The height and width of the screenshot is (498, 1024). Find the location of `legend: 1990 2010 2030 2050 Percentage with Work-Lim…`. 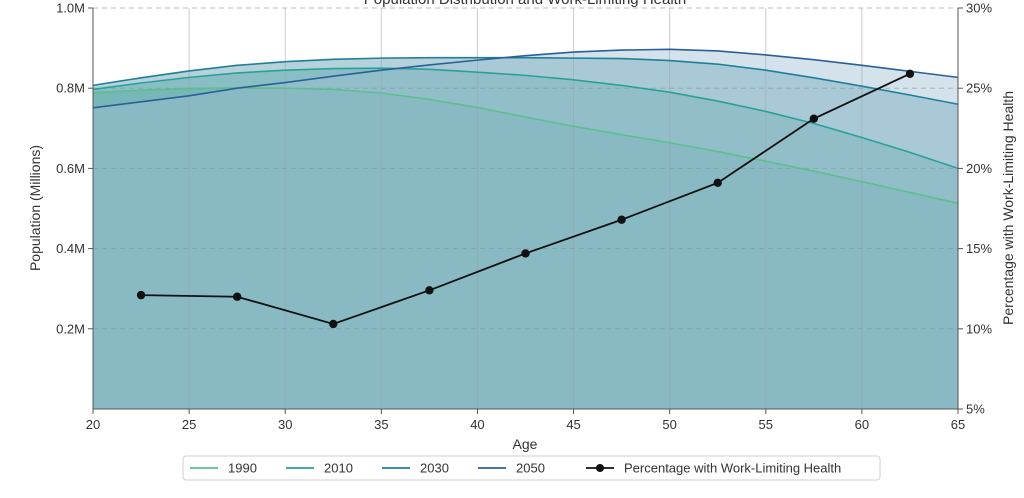

legend: 1990 2010 2030 2050 Percentage with Work-Lim… is located at coordinates (531, 468).